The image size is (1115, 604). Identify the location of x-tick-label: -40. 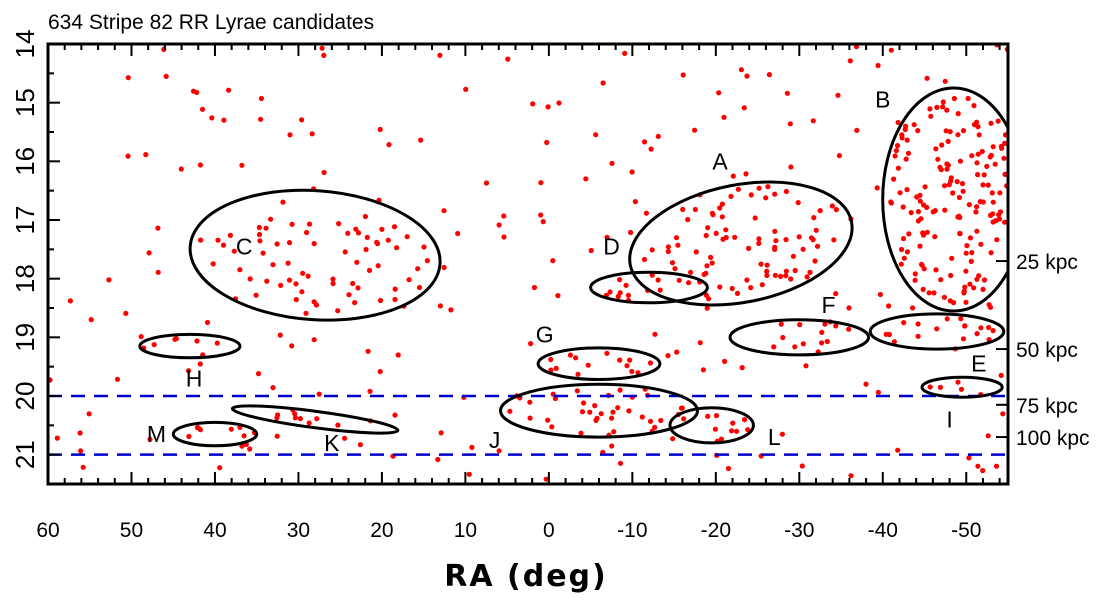
(883, 530).